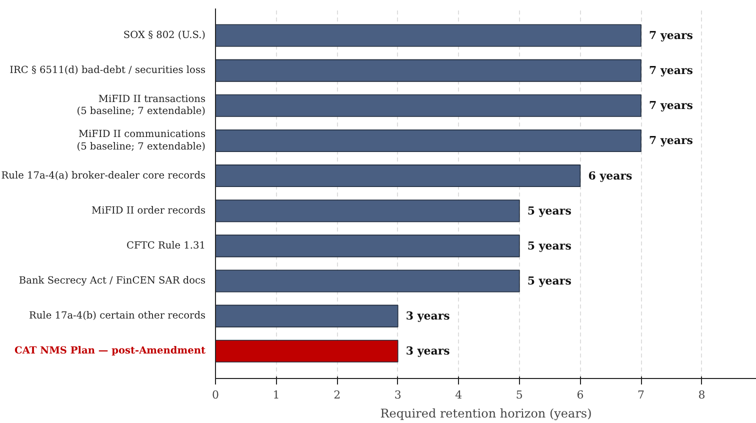  Describe the element at coordinates (112, 281) in the screenshot. I see `y-tick-label: Bank Secrecy Act / FinCEN SAR docs` at that location.